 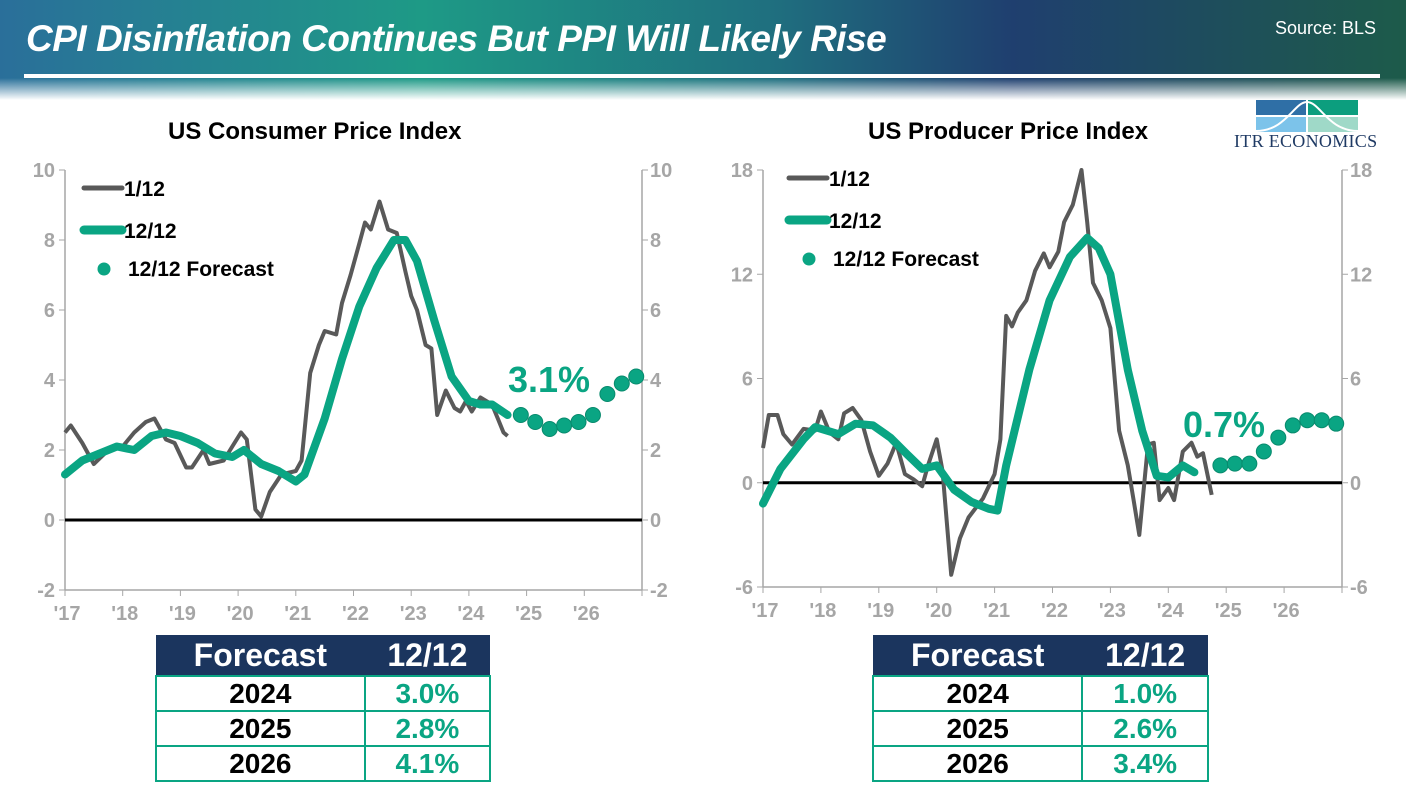 I want to click on legend-forecast-swatch, so click(x=809, y=259).